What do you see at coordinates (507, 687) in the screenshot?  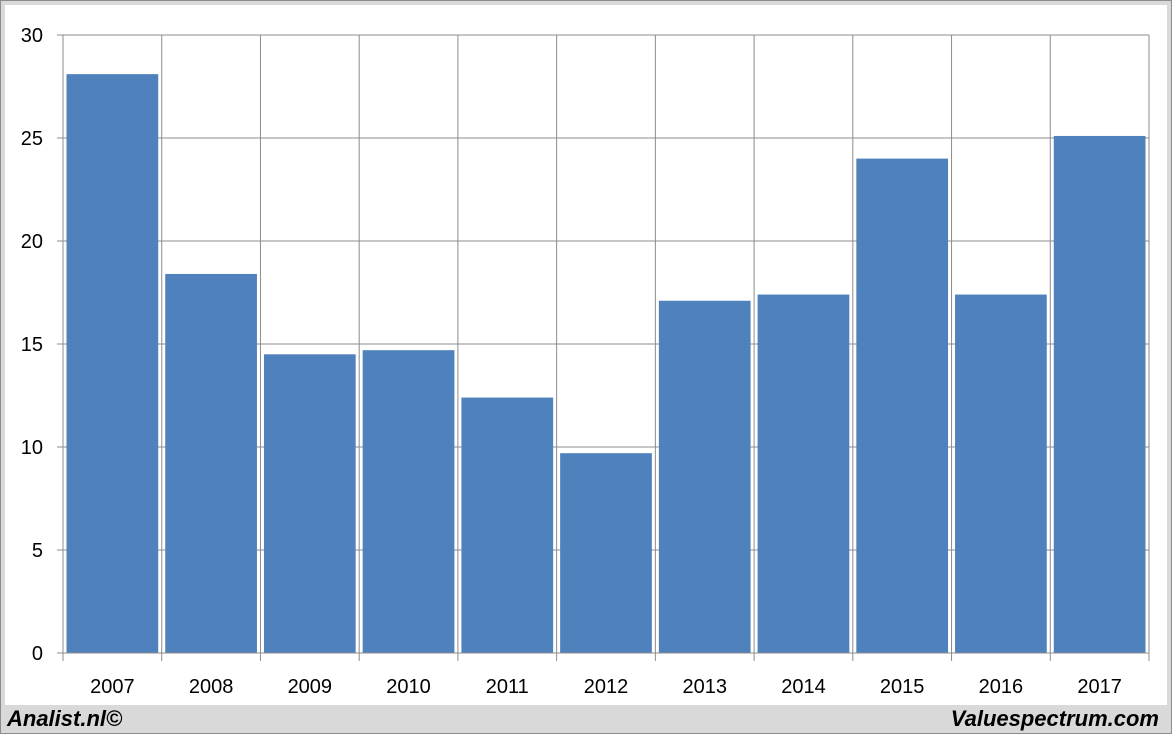 I see `x-tick-label-2011: 2011` at bounding box center [507, 687].